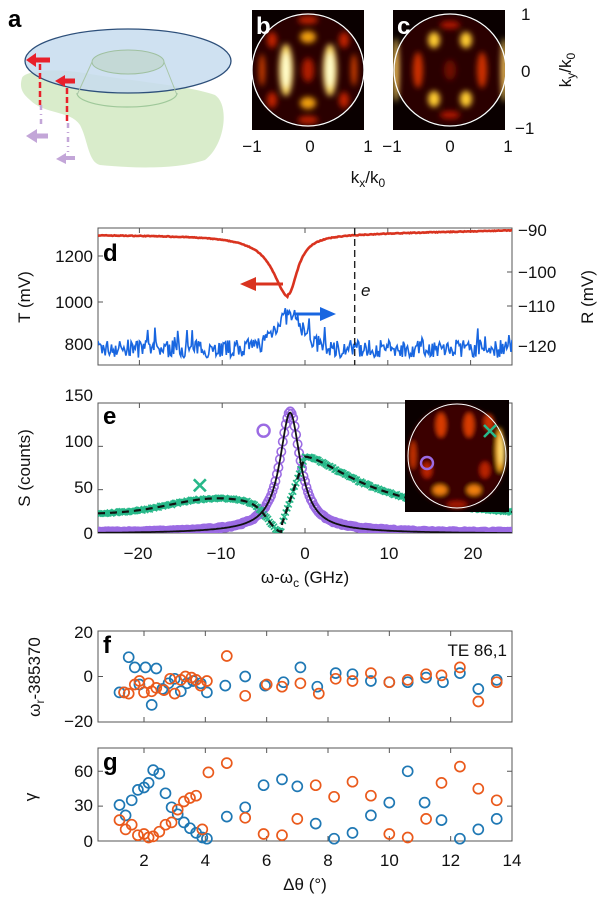  I want to click on panel-g: g 60 30 0 2 4 6 8 10 12 14 Δθ (°) γ, so click(271, 820).